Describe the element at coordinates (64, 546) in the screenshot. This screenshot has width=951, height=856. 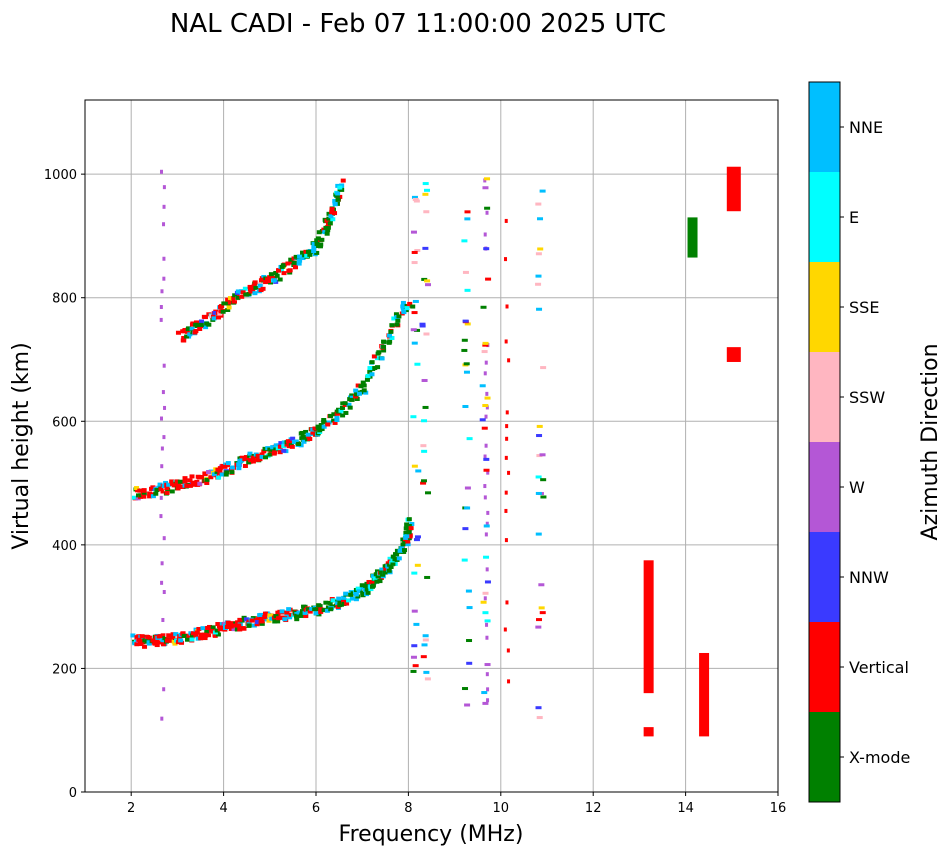
I see `y-tick-label-2: 400` at that location.